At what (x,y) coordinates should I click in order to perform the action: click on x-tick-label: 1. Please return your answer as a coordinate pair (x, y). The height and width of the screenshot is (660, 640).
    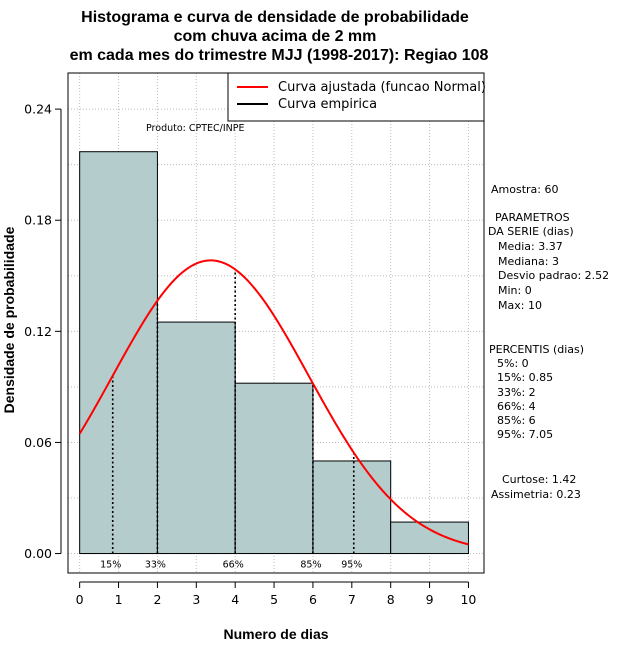
    Looking at the image, I should click on (119, 599).